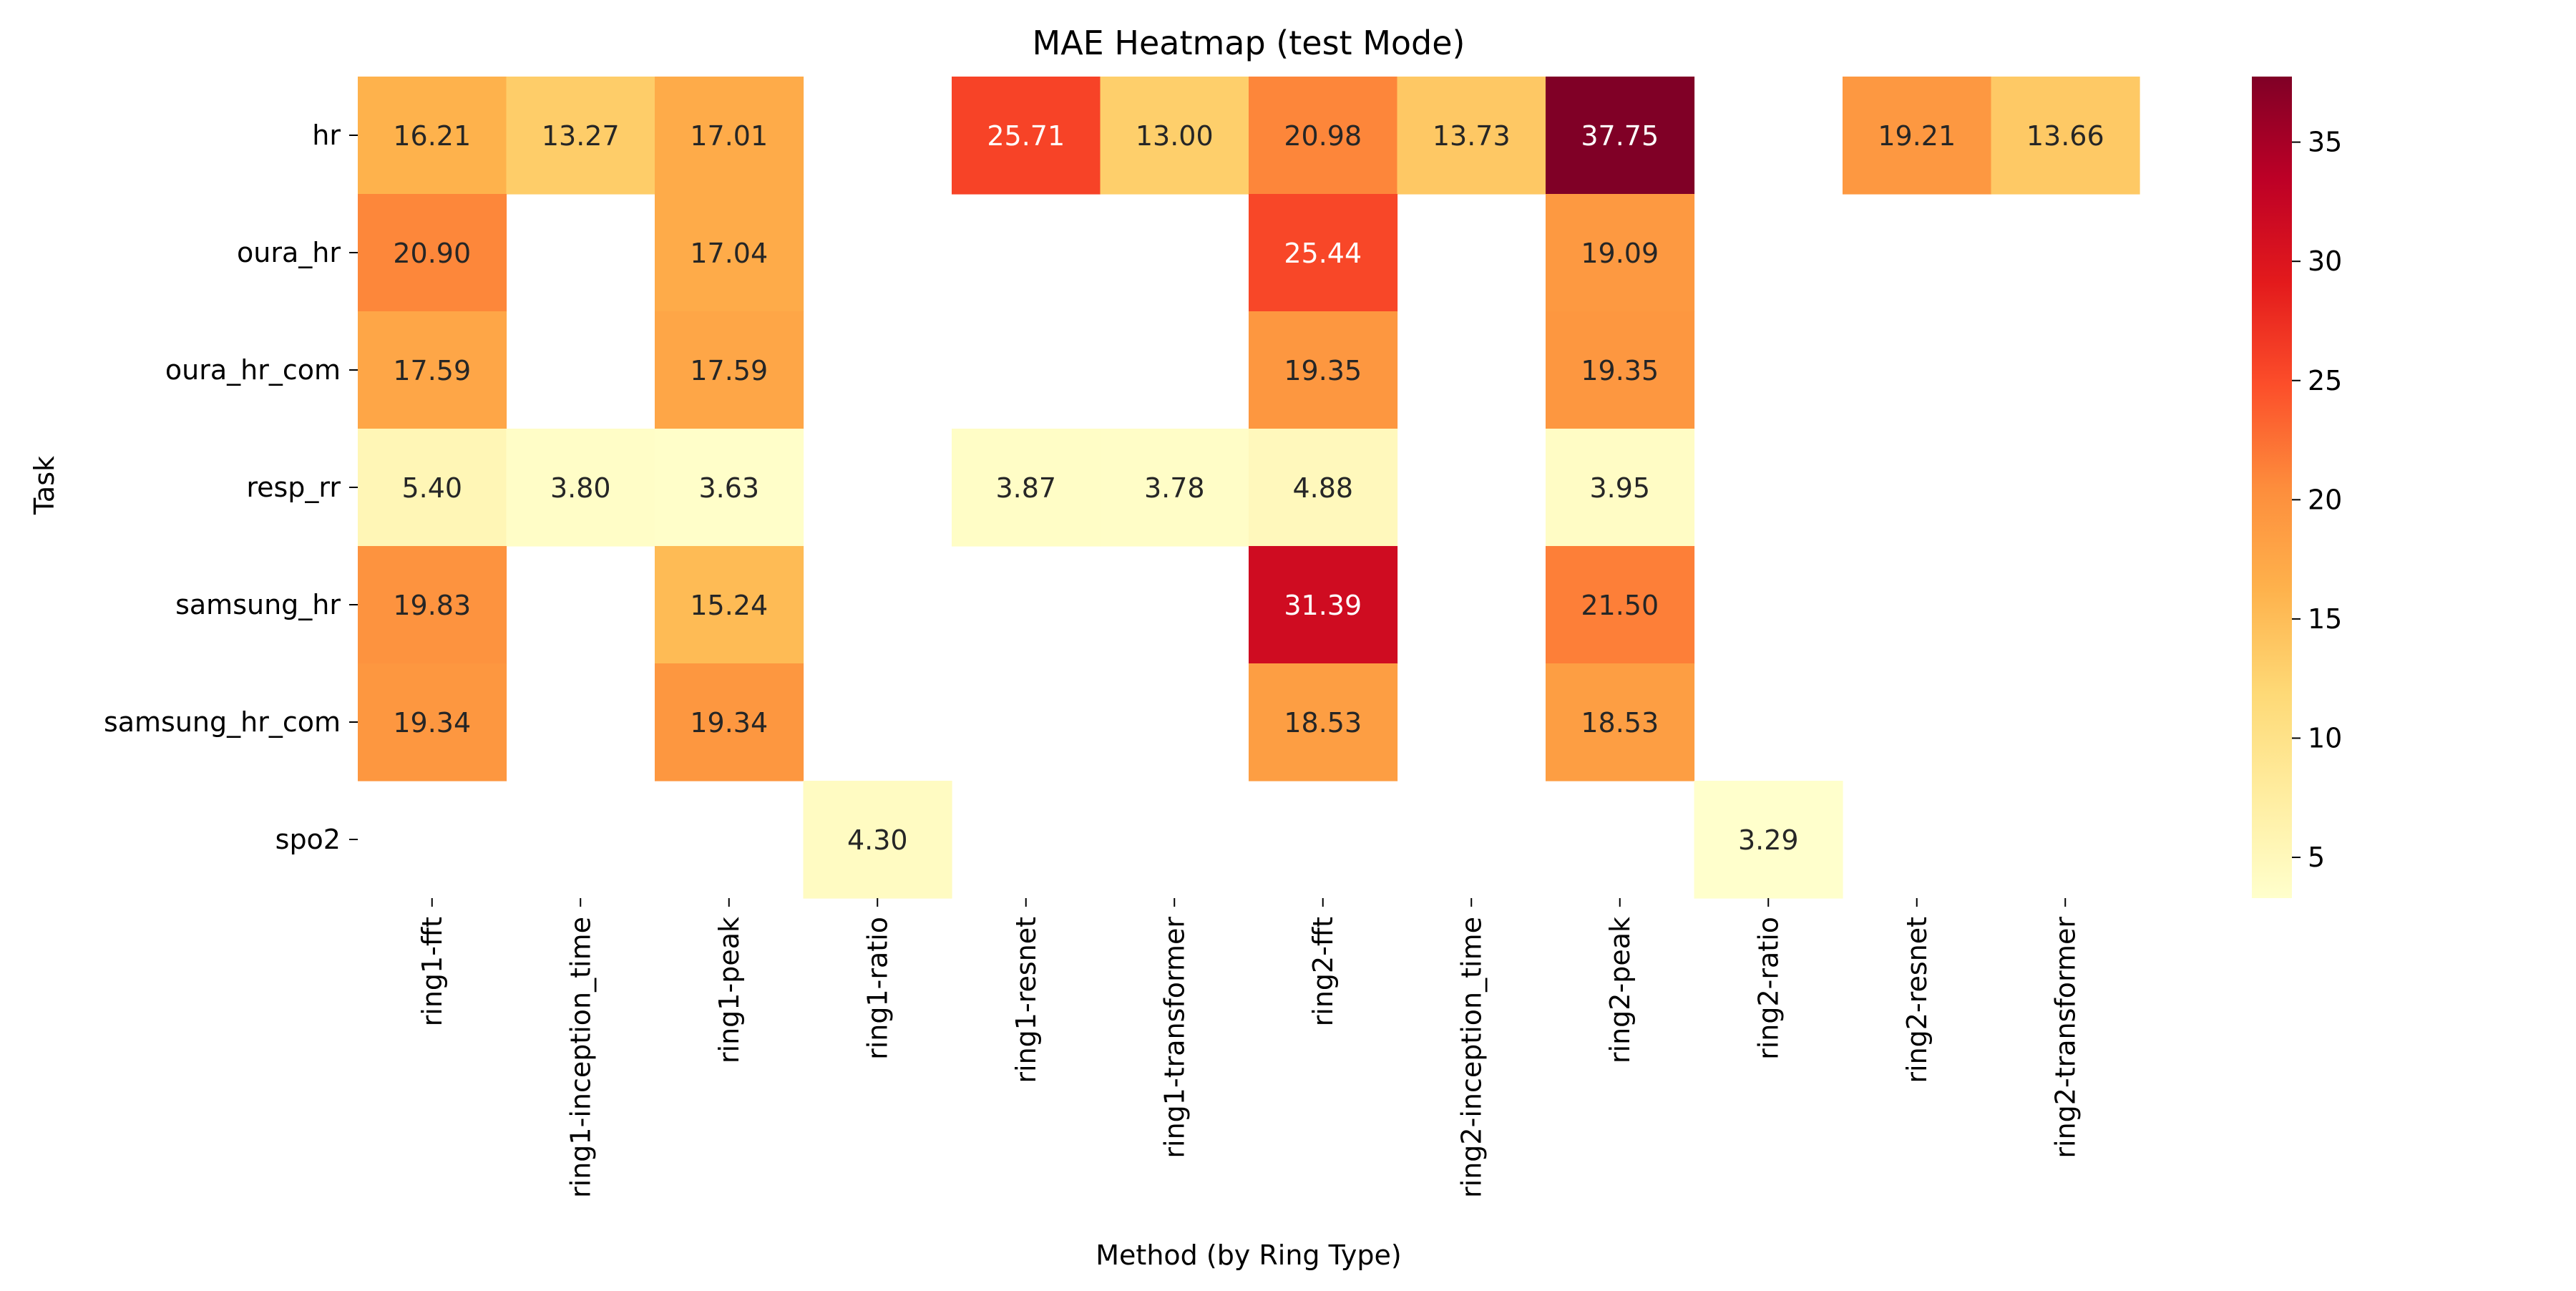 Image resolution: width=2576 pixels, height=1291 pixels. What do you see at coordinates (1768, 988) in the screenshot?
I see `x-tick-label: ring2-ratio` at bounding box center [1768, 988].